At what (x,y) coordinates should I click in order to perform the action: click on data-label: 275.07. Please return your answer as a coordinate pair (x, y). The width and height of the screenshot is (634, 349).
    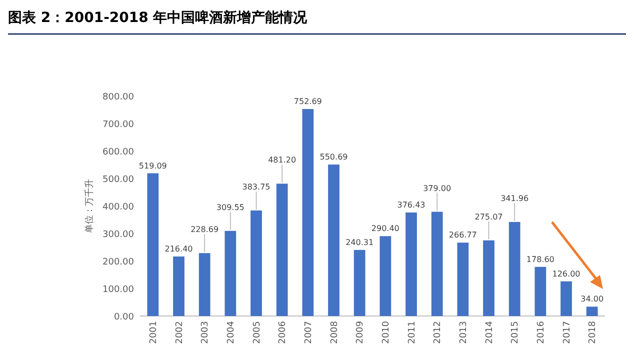
    Looking at the image, I should click on (488, 217).